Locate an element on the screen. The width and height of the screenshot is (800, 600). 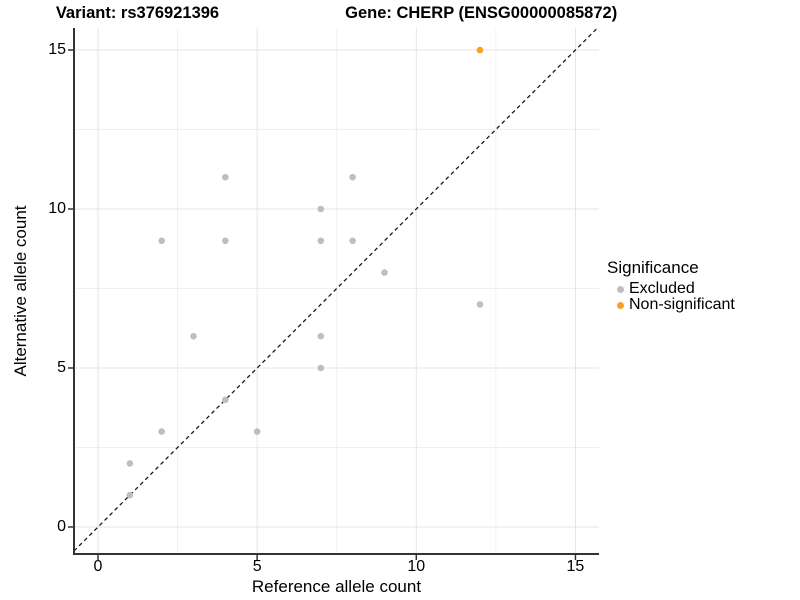
x-tick-label: 10 is located at coordinates (416, 566).